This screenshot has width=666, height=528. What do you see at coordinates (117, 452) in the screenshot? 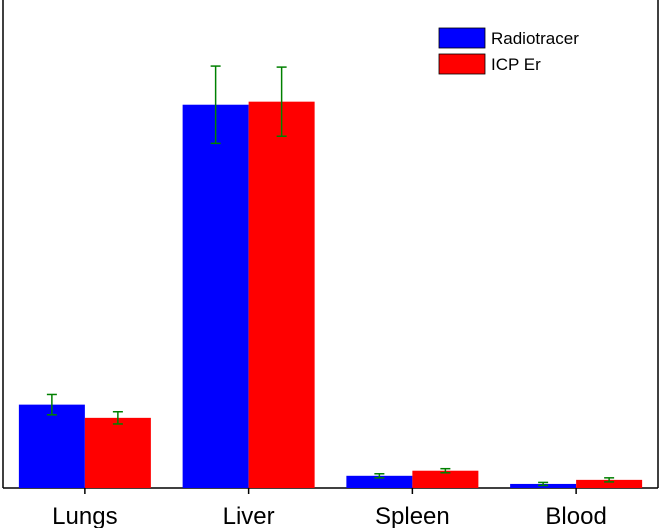
I see `bar-lungs-icp-er` at bounding box center [117, 452].